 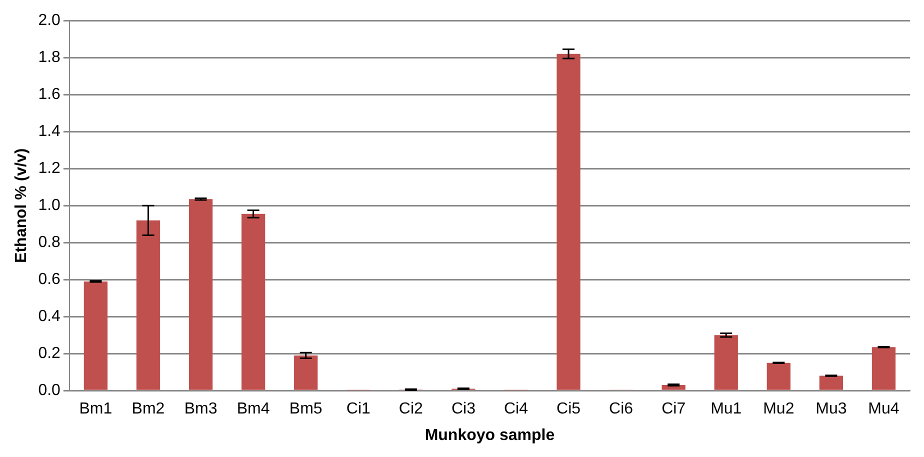 I want to click on x-tick-label: Ci7, so click(x=674, y=409).